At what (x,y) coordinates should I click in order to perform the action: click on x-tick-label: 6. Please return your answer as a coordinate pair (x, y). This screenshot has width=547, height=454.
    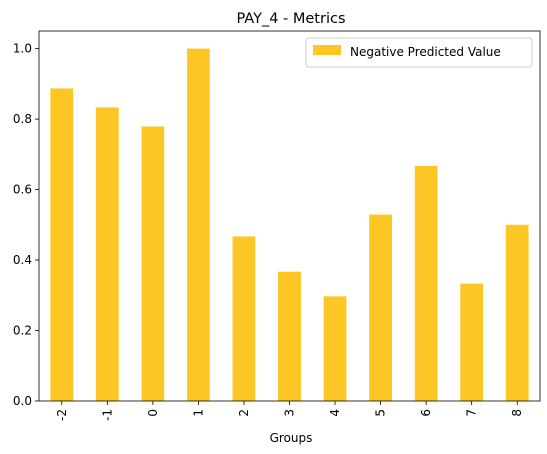
    Looking at the image, I should click on (426, 413).